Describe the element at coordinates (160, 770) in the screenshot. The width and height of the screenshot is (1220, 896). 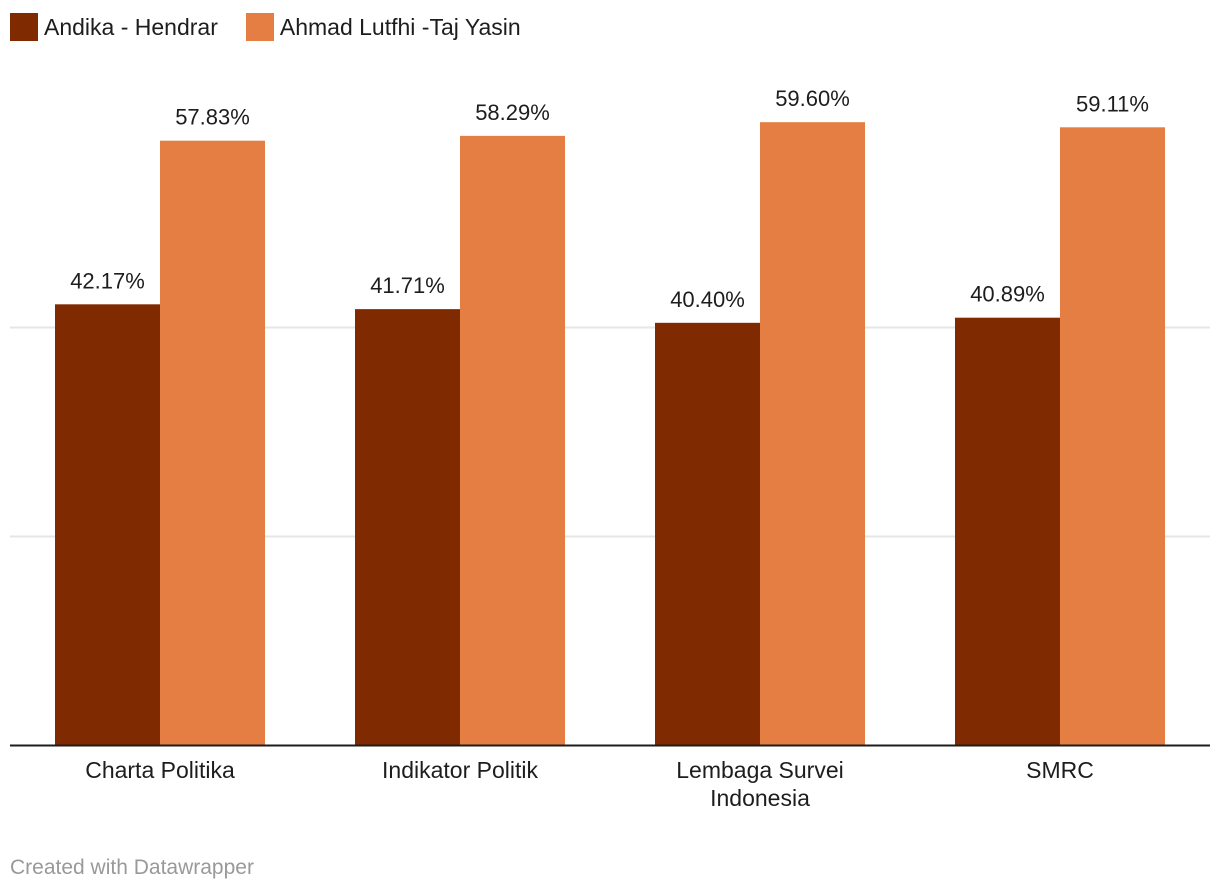
I see `x-tick-label: Charta Politika` at that location.